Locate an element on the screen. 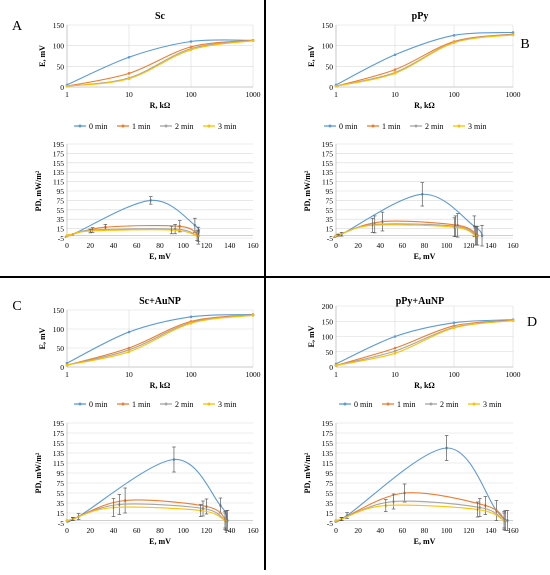 The height and width of the screenshot is (575, 550). x-tick-label: 10 is located at coordinates (129, 94).